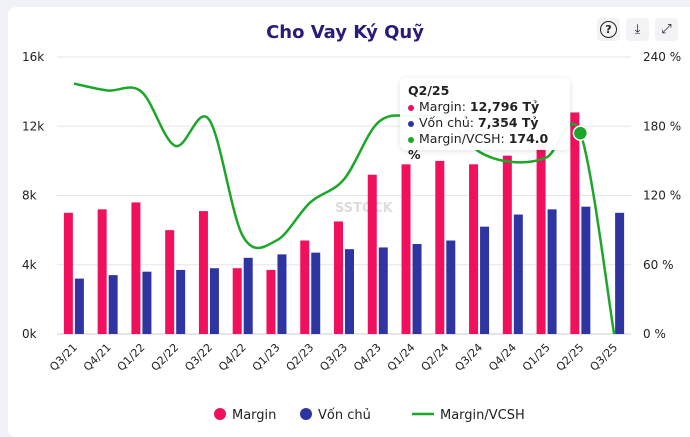  I want to click on x-tick-label: Q2/25, so click(570, 357).